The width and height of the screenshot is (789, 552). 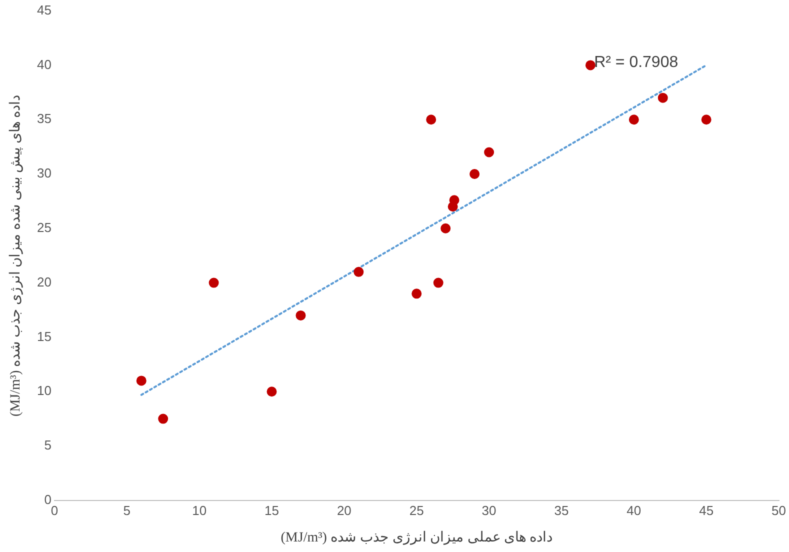 What do you see at coordinates (416, 538) in the screenshot?
I see `x-axis-title: داده های عملی میزان انرژی جذب شده (MJ/m³)` at bounding box center [416, 538].